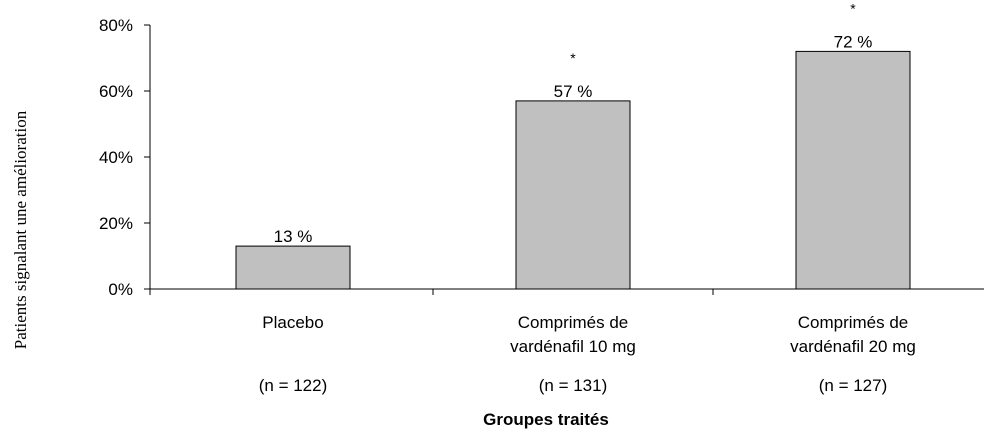 Image resolution: width=984 pixels, height=433 pixels. I want to click on y-tick-label: 0%, so click(120, 289).